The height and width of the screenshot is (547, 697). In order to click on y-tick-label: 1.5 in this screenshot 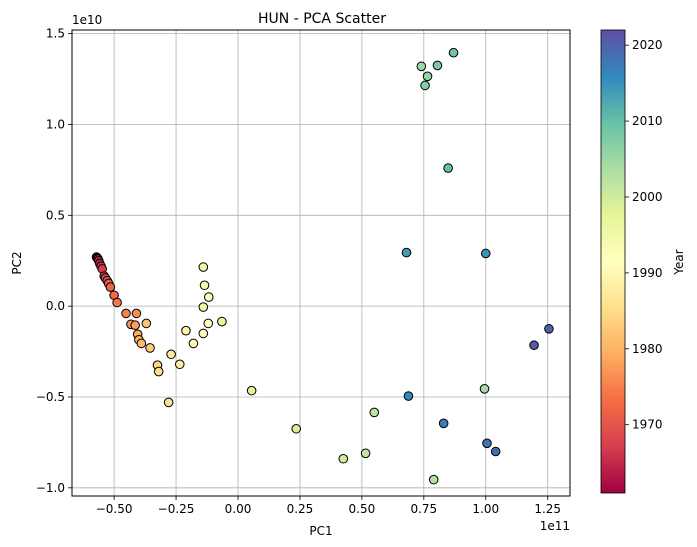, I will do `click(55, 34)`.